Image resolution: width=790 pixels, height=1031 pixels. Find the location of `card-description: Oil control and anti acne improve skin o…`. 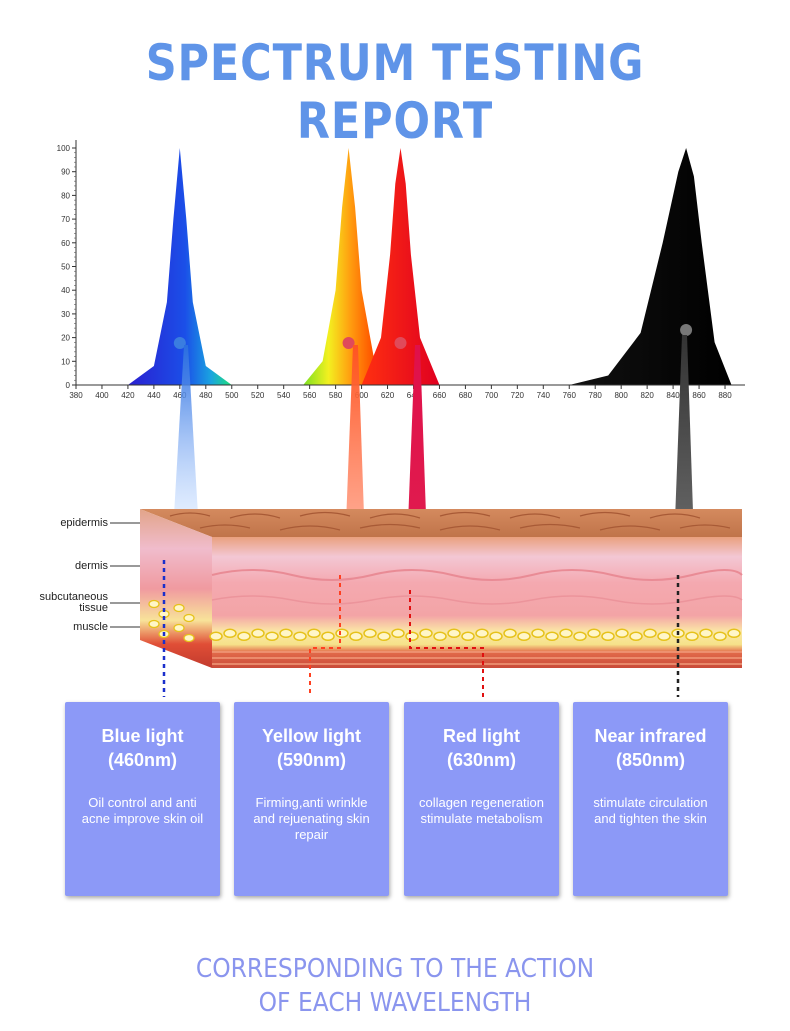

card-description: Oil control and anti acne improve skin o… is located at coordinates (142, 810).